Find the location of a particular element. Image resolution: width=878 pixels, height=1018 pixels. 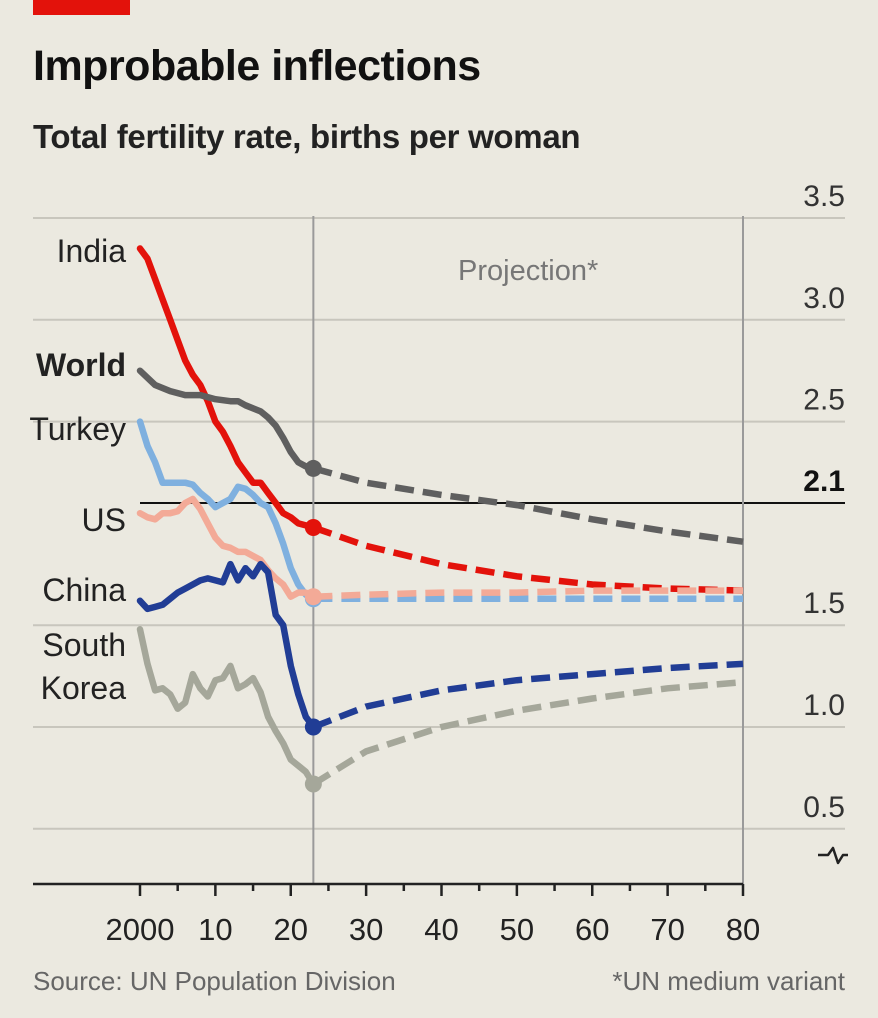

series-line-india is located at coordinates (226, 388).